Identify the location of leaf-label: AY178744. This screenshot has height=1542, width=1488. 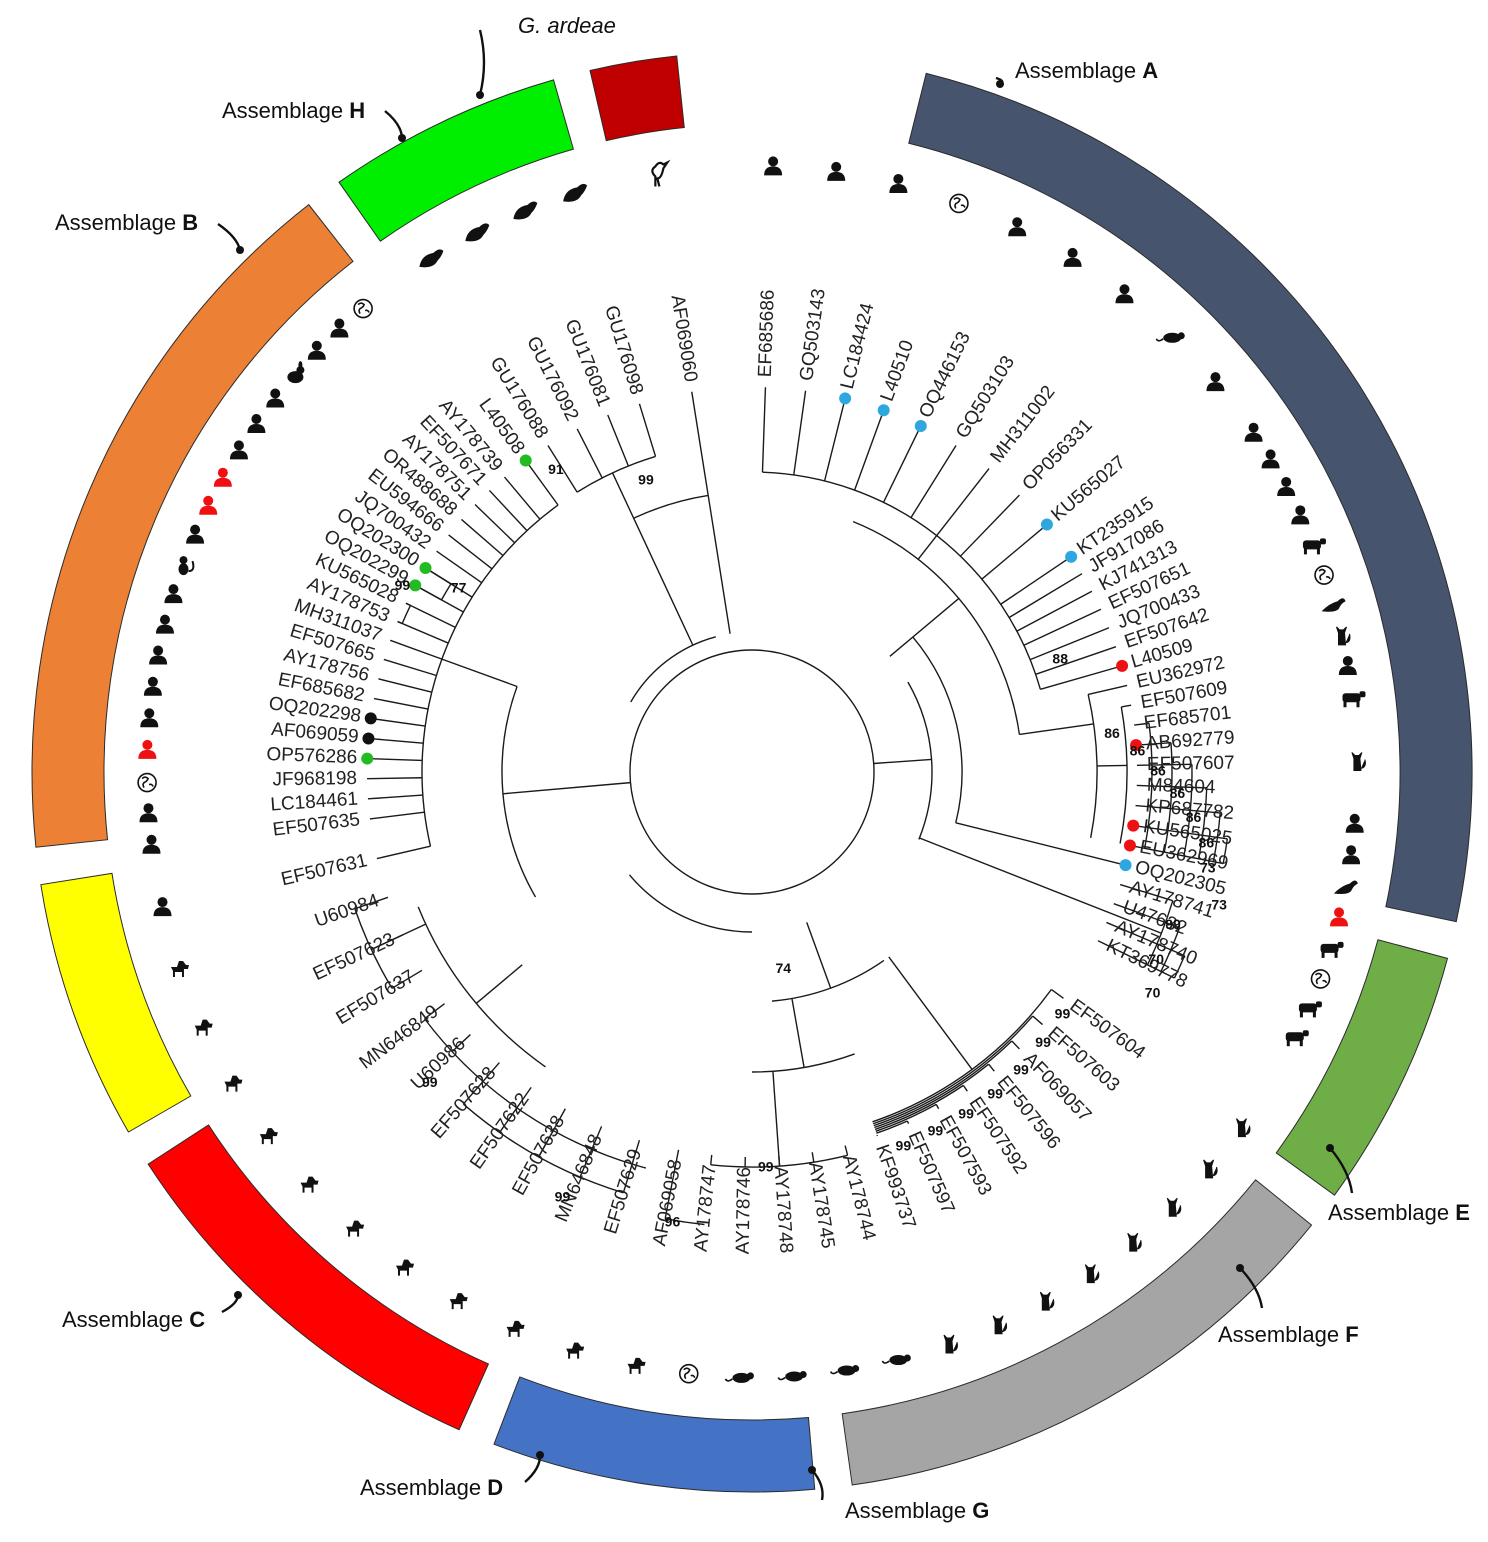
(859, 1198).